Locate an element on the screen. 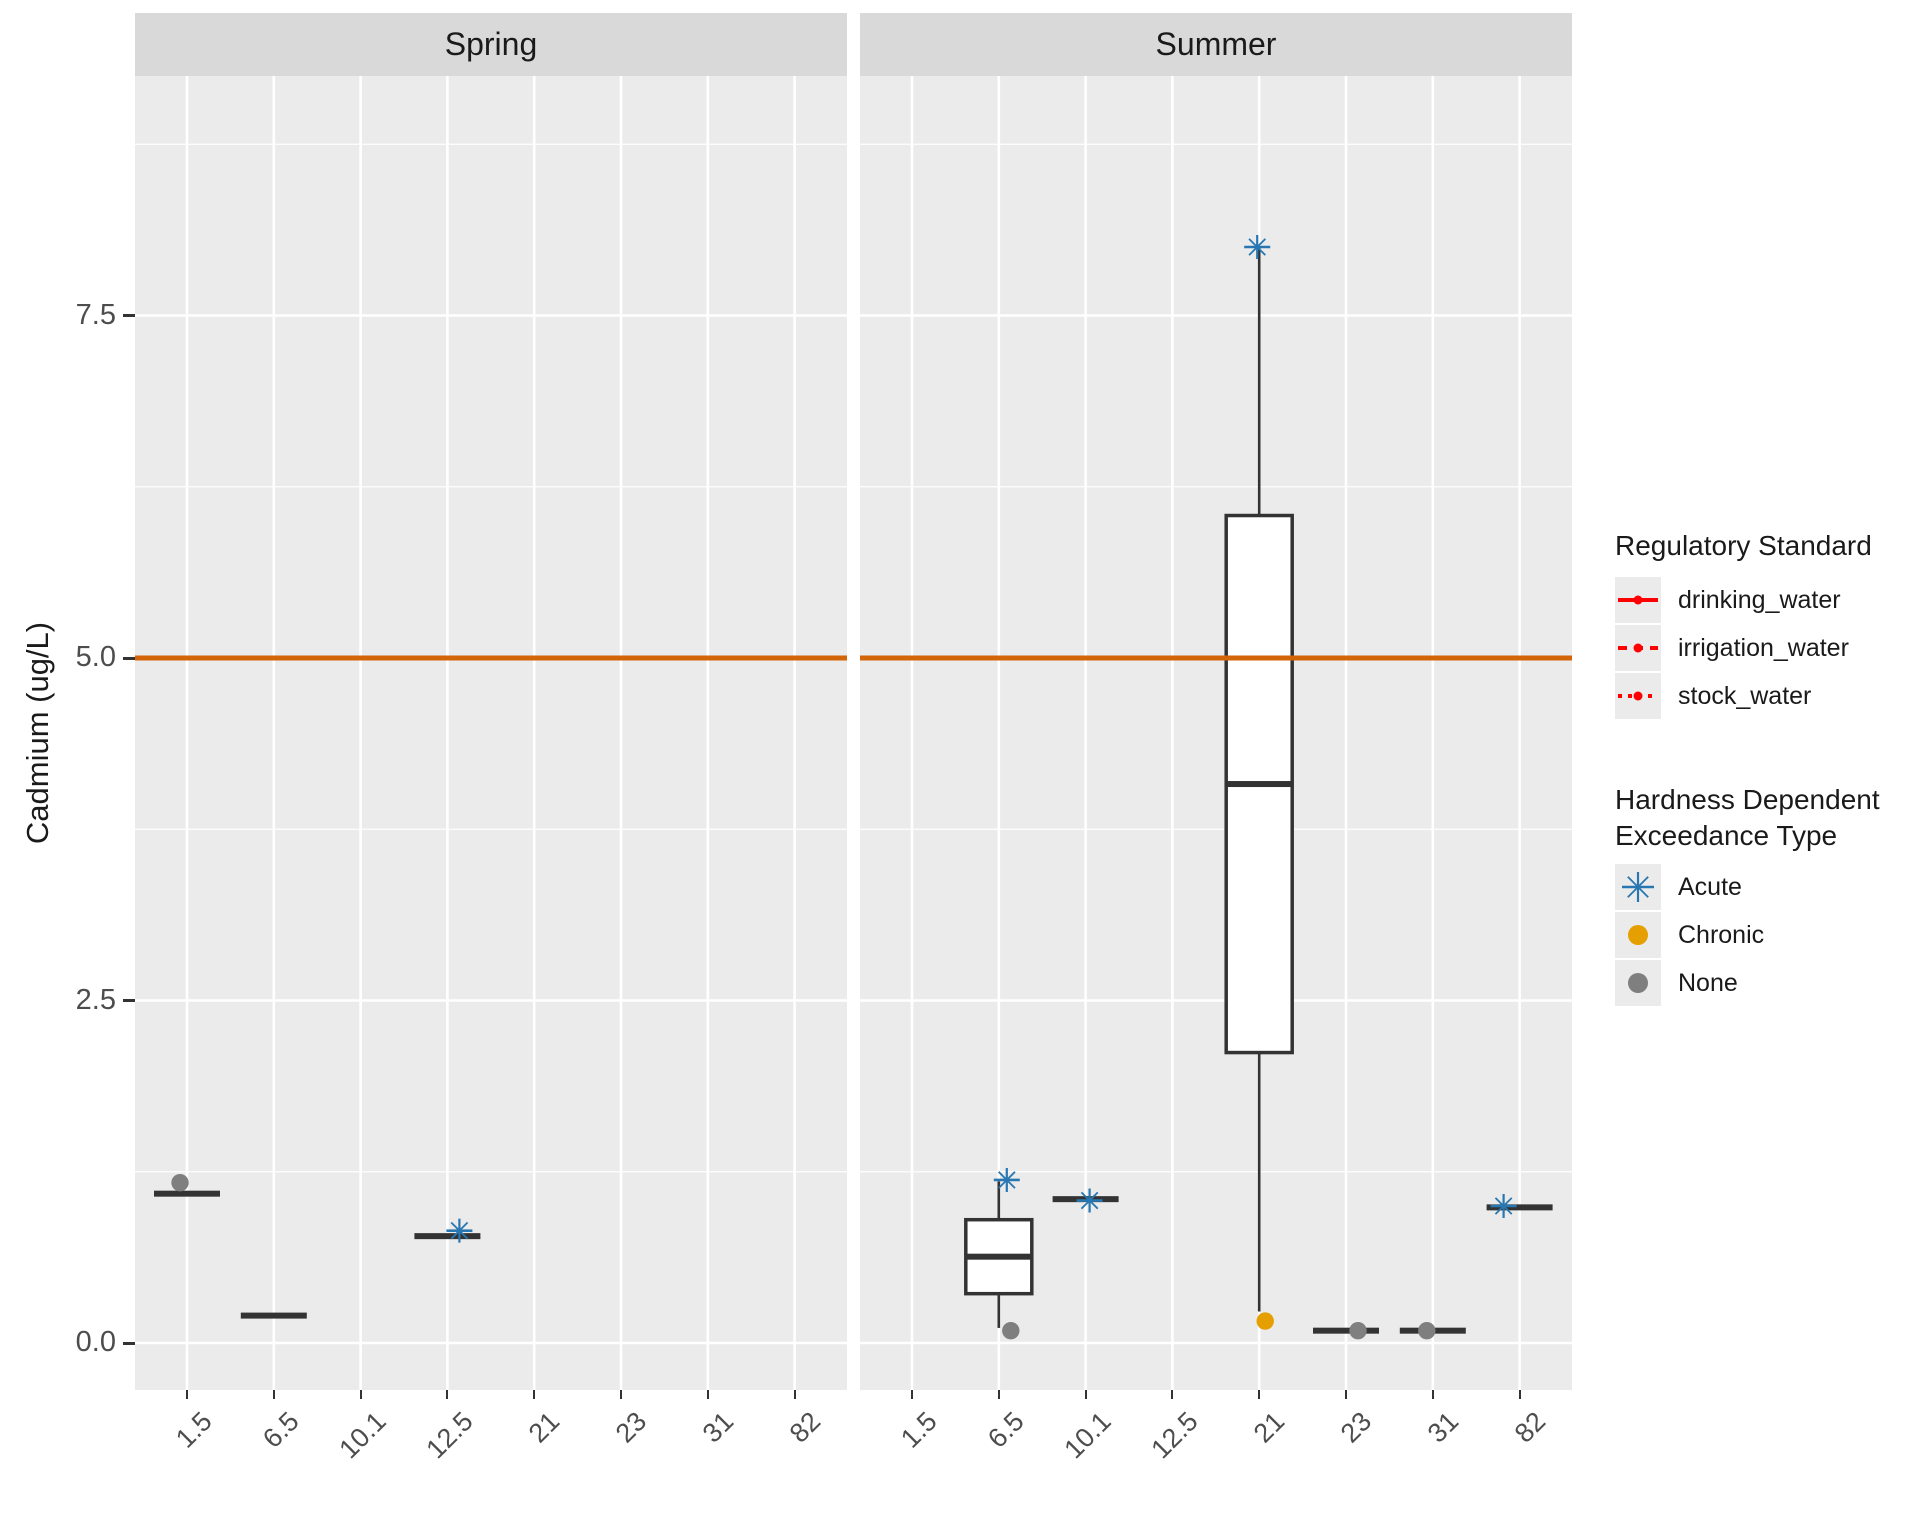 The image size is (1920, 1536). y-tick-label: 0.0 is located at coordinates (95, 1342).